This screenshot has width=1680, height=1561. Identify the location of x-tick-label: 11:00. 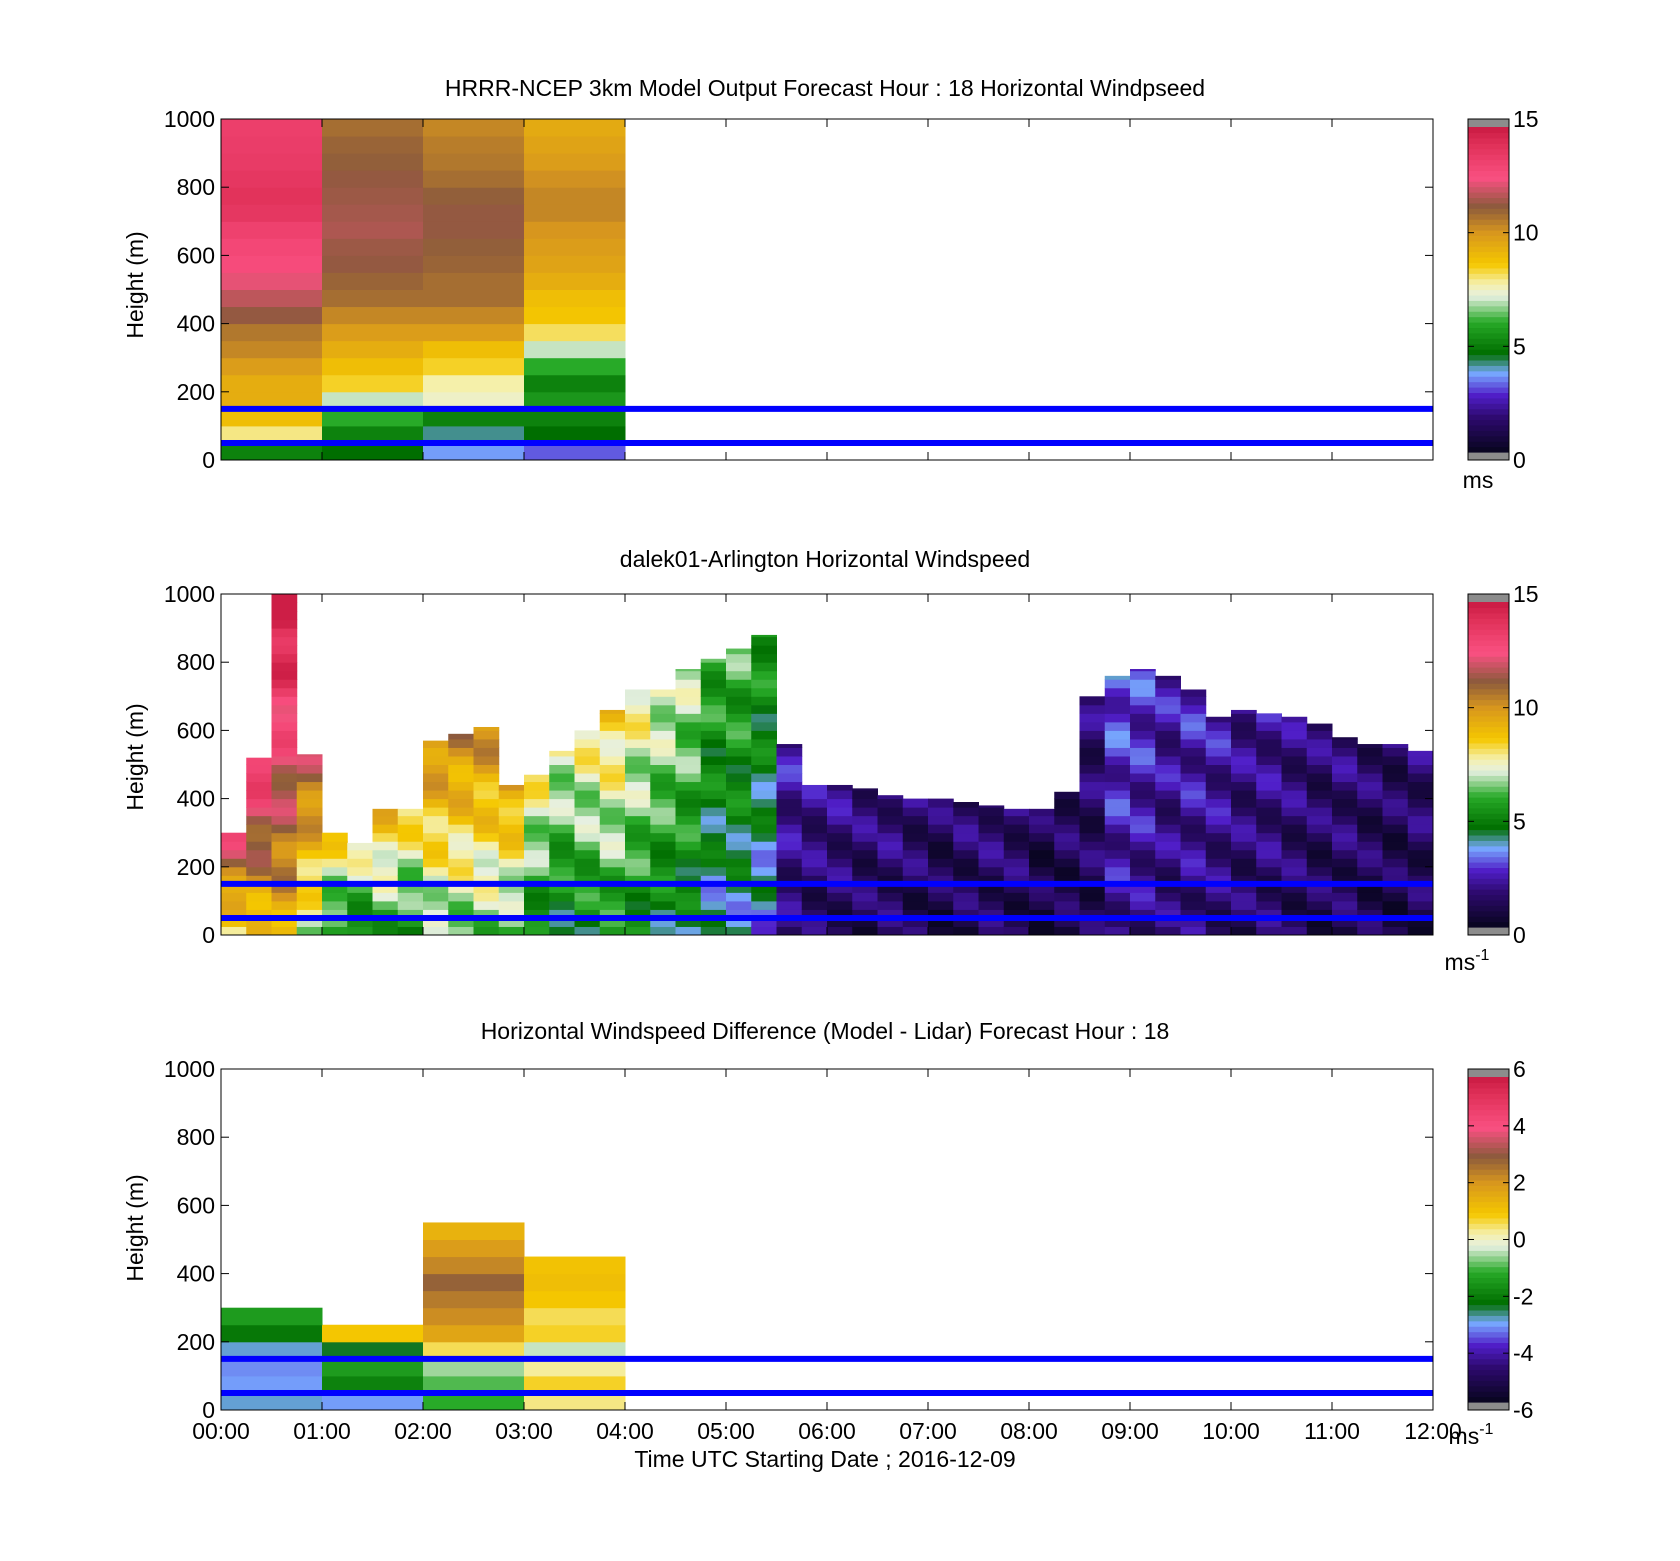
(1332, 1431).